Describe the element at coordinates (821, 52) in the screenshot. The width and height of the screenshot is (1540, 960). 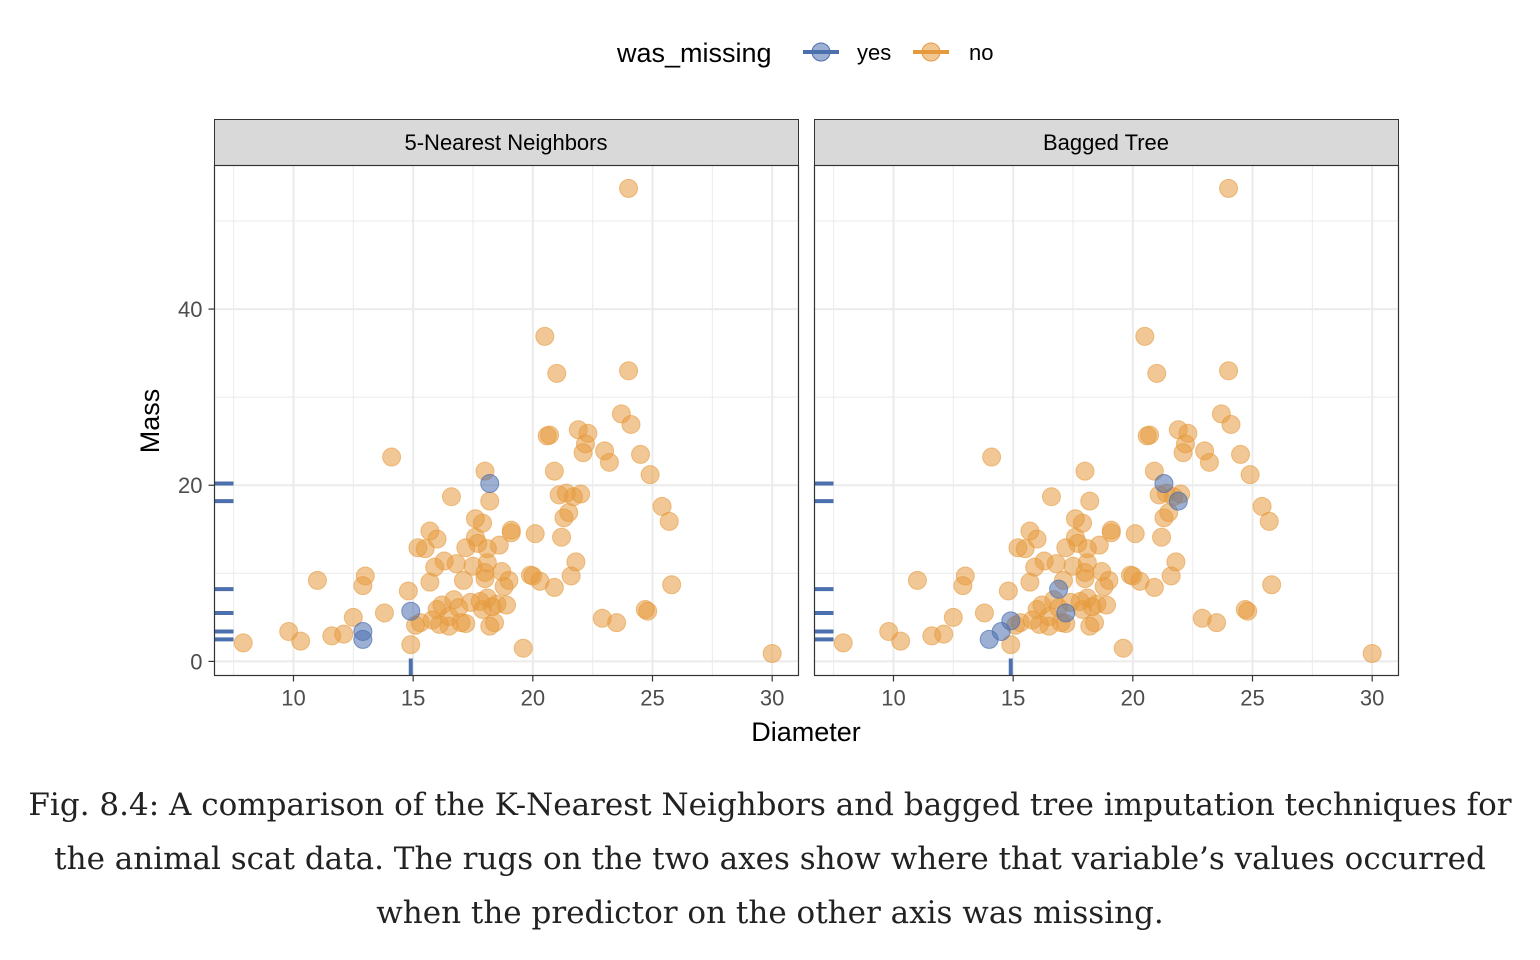
I see `legend-key-yes` at that location.